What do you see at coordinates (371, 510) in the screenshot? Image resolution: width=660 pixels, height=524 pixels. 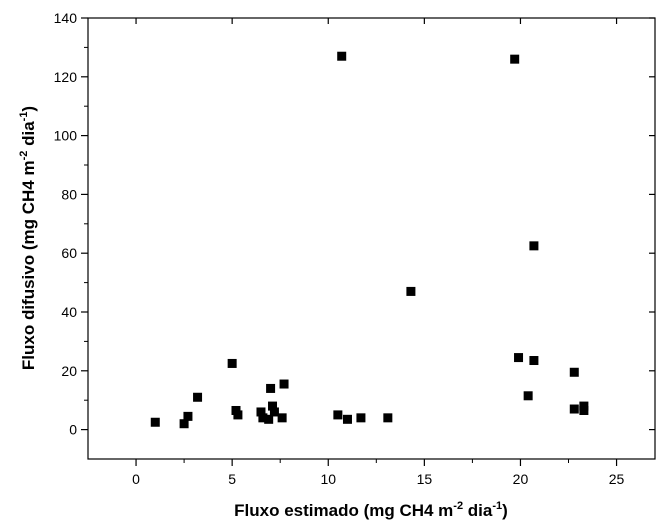 I see `x-axis-title: Fluxo estimado (mg CH4 m-2 dia-1)` at bounding box center [371, 510].